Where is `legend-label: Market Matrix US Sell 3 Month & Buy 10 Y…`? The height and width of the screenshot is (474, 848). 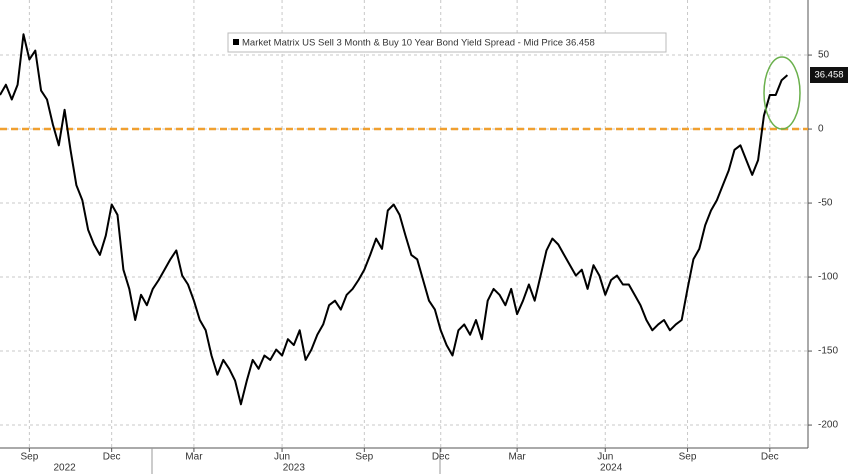
legend-label: Market Matrix US Sell 3 Month & Buy 10 Y… is located at coordinates (418, 43).